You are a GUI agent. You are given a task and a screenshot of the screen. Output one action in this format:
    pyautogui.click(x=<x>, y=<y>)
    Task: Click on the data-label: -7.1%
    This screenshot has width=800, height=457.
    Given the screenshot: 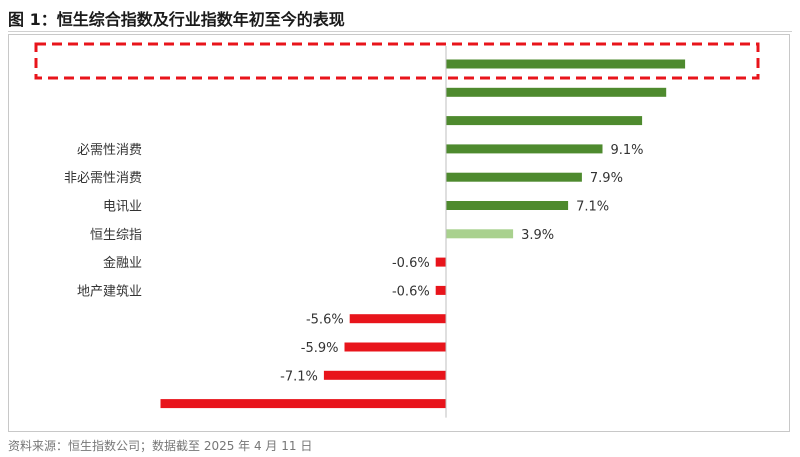 What is the action you would take?
    pyautogui.click(x=299, y=376)
    